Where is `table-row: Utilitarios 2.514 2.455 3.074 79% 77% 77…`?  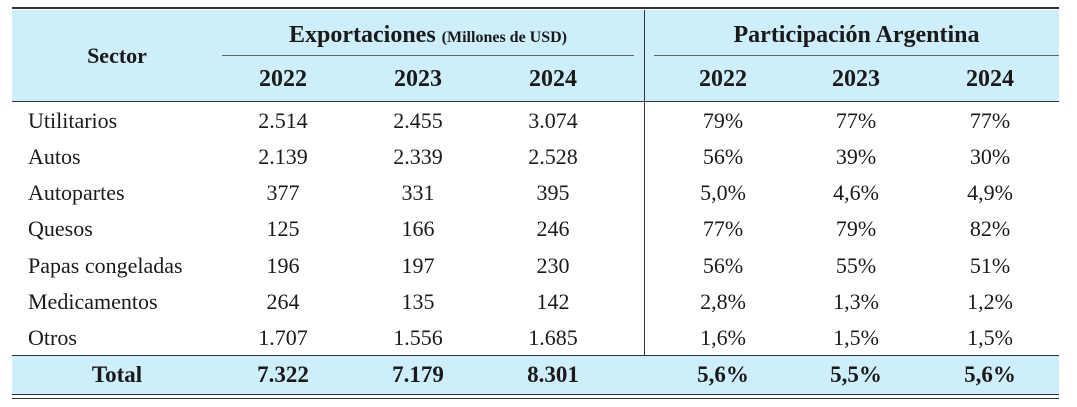
table-row: Utilitarios 2.514 2.455 3.074 79% 77% 77… is located at coordinates (535, 120).